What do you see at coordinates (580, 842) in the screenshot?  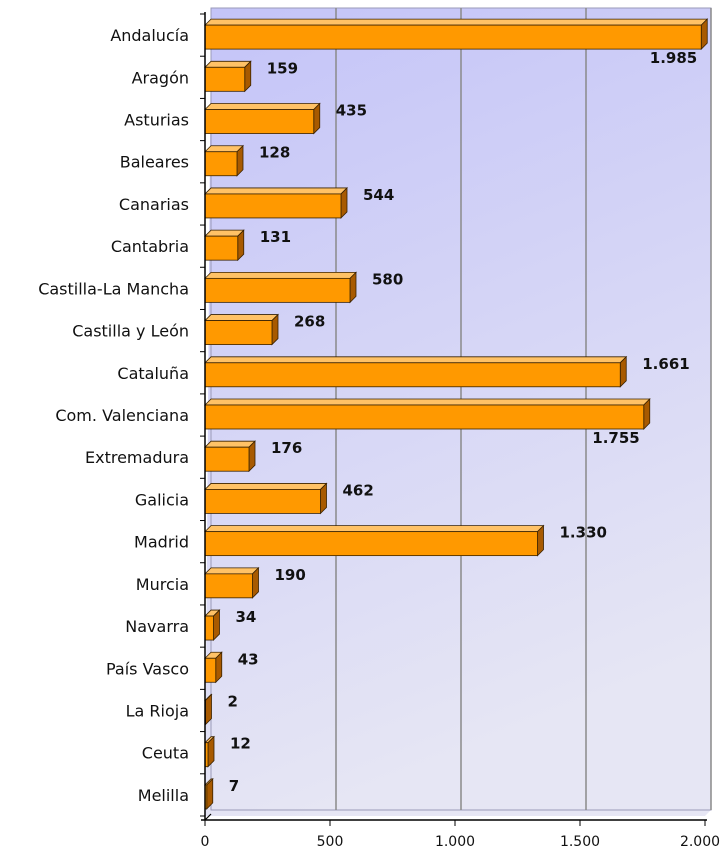 I see `x-tick-label: 1.500` at bounding box center [580, 842].